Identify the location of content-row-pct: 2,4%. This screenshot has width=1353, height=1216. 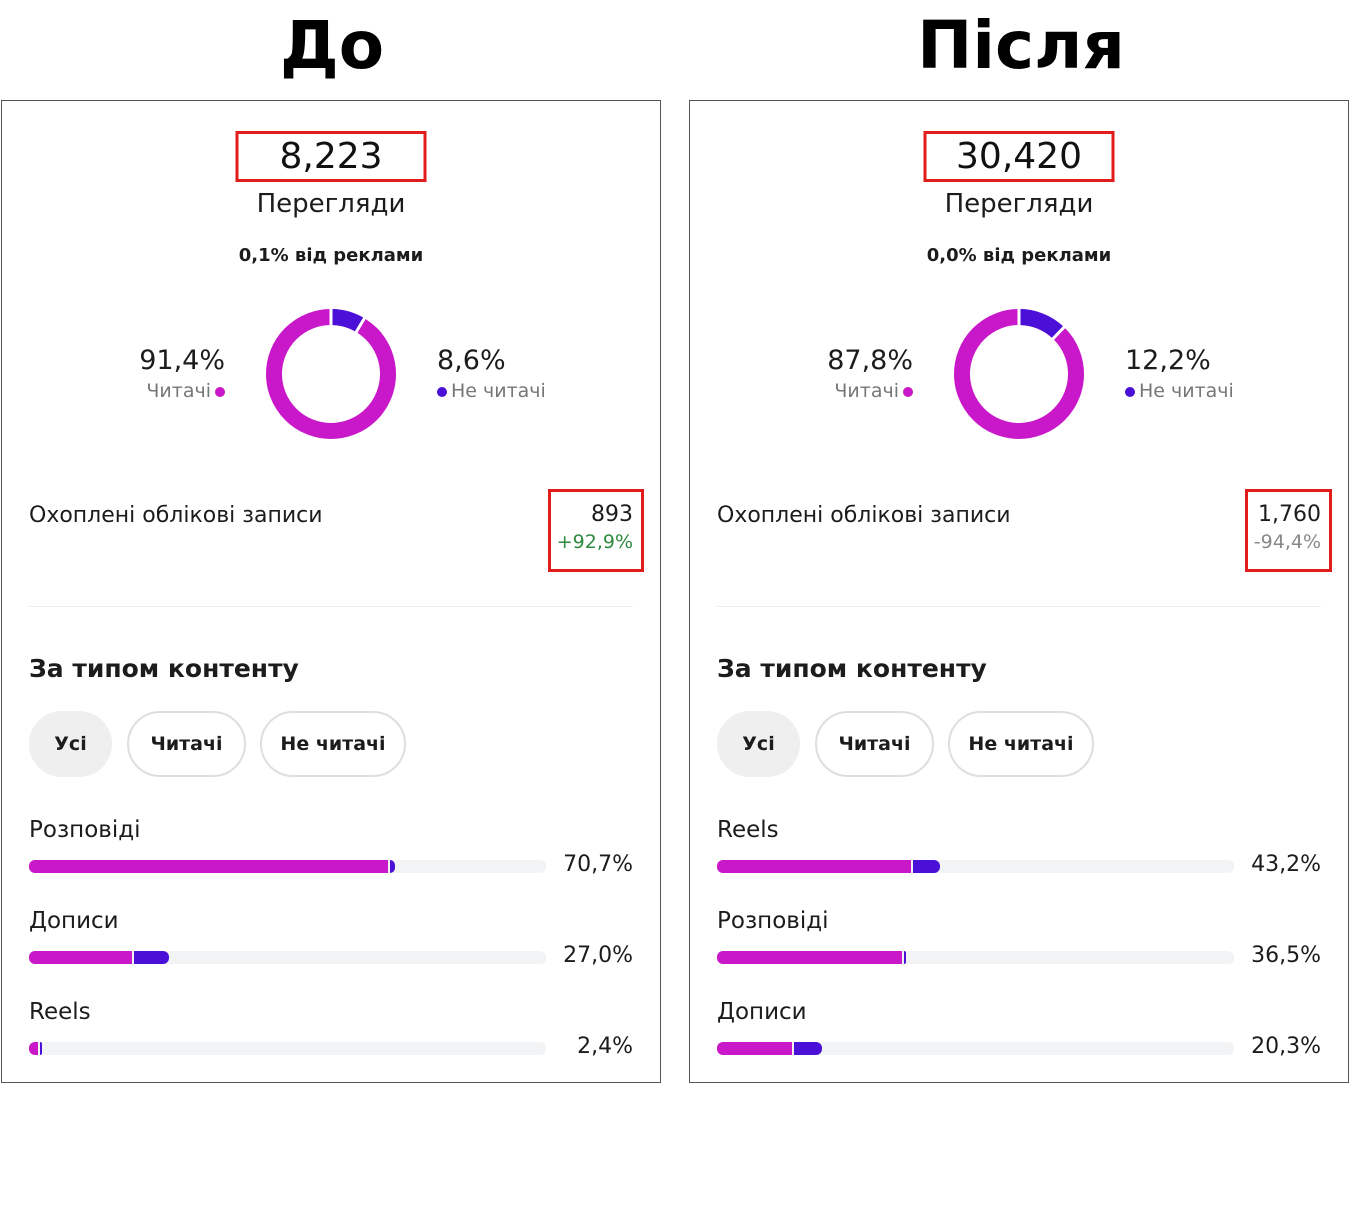
(605, 1046).